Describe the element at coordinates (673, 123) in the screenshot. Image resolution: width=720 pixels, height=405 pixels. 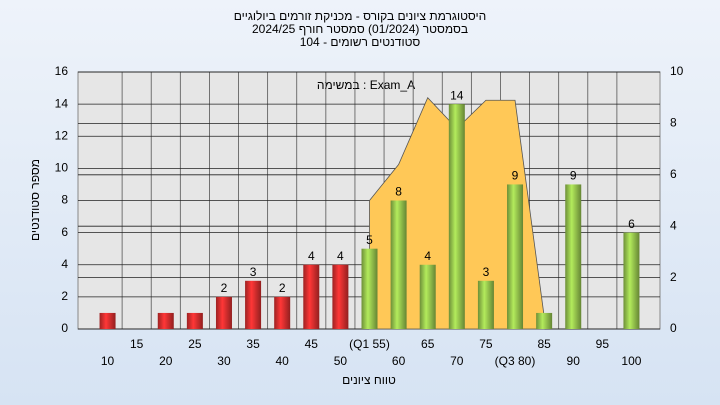
I see `y2-tick-label: 8` at that location.